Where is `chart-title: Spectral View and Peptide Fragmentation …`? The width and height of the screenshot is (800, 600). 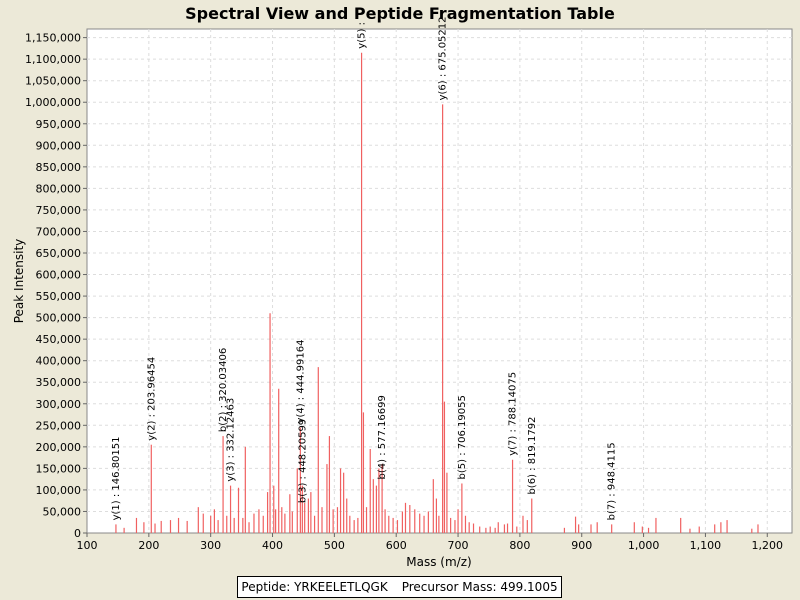 chart-title: Spectral View and Peptide Fragmentation … is located at coordinates (400, 13).